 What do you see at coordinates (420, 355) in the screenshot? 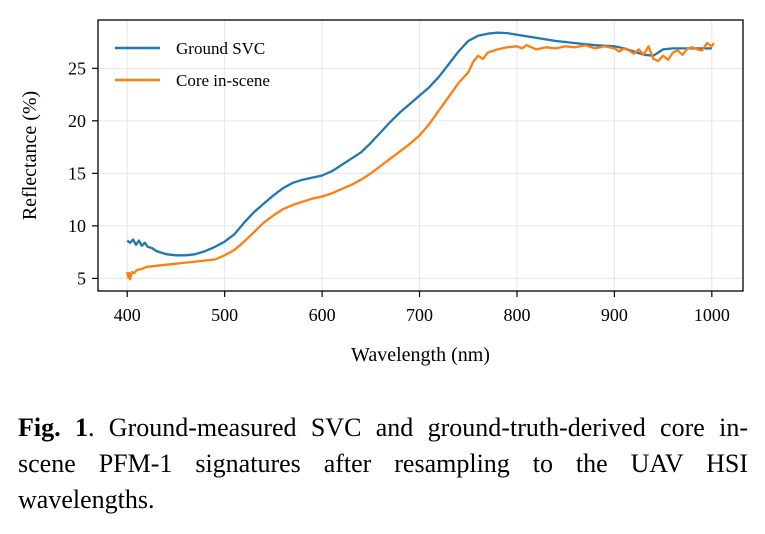
I see `x-axis-label: Wavelength (nm)` at bounding box center [420, 355].